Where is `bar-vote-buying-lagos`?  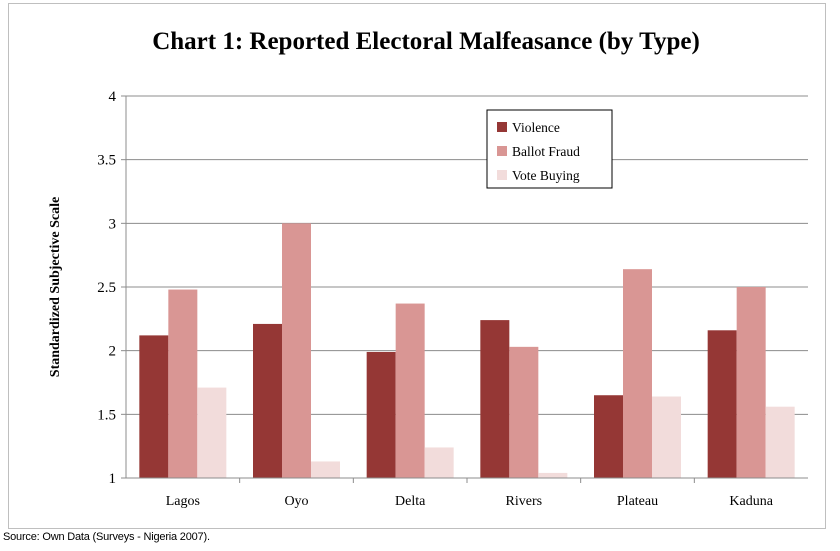 bar-vote-buying-lagos is located at coordinates (212, 432).